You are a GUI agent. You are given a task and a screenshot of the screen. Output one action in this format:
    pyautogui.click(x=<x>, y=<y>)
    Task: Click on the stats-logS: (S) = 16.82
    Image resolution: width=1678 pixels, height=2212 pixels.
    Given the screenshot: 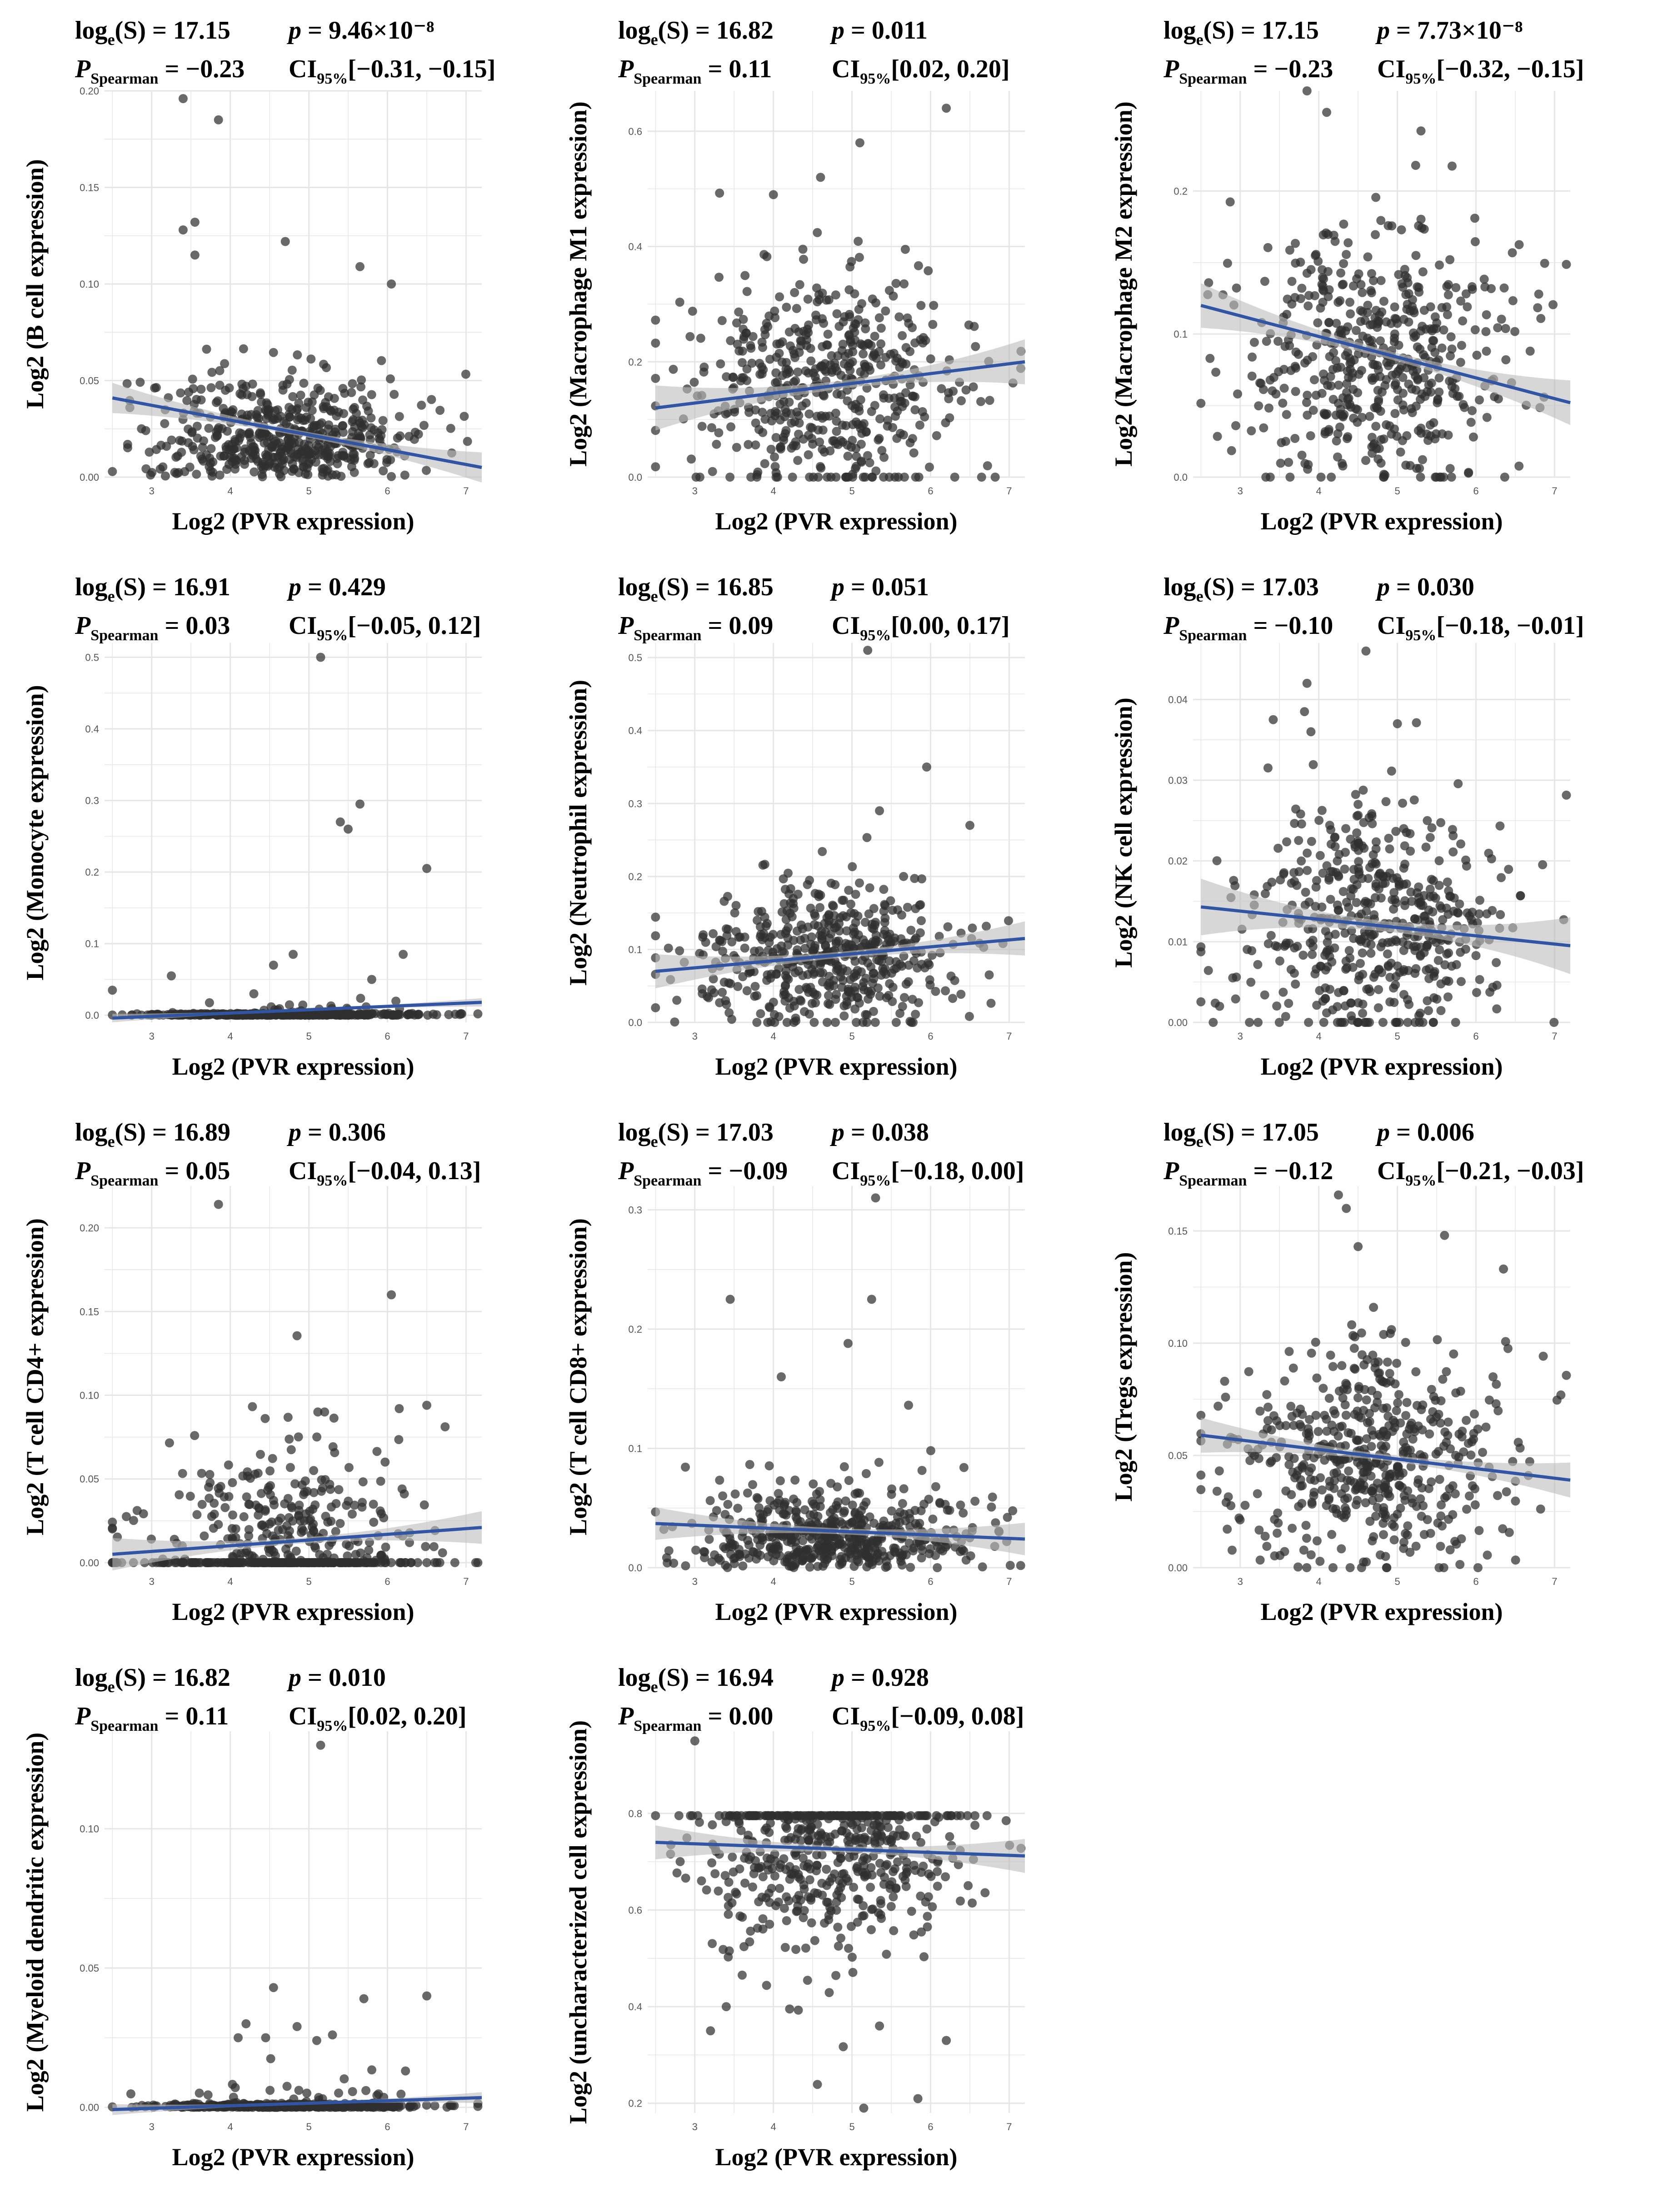 What is the action you would take?
    pyautogui.click(x=716, y=30)
    